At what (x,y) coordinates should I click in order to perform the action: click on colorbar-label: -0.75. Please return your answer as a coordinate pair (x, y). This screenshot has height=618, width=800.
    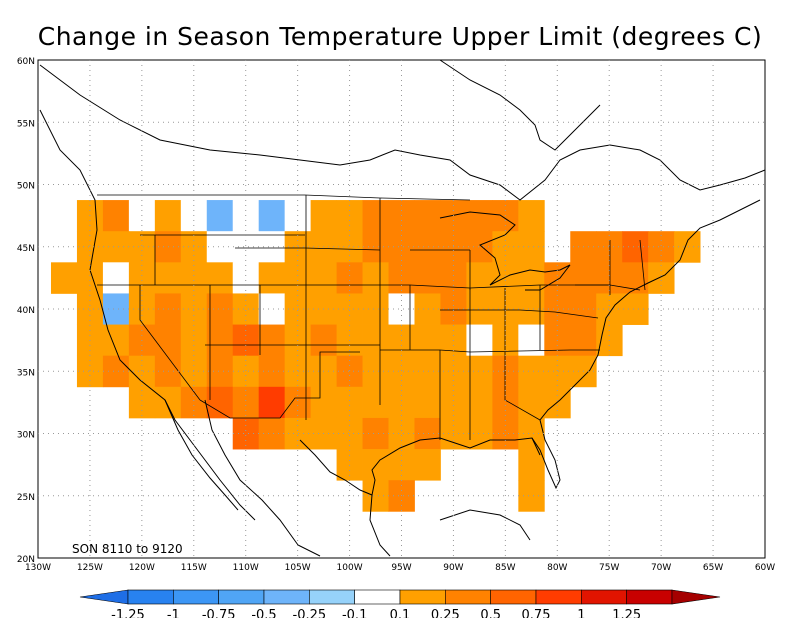
    Looking at the image, I should click on (219, 613).